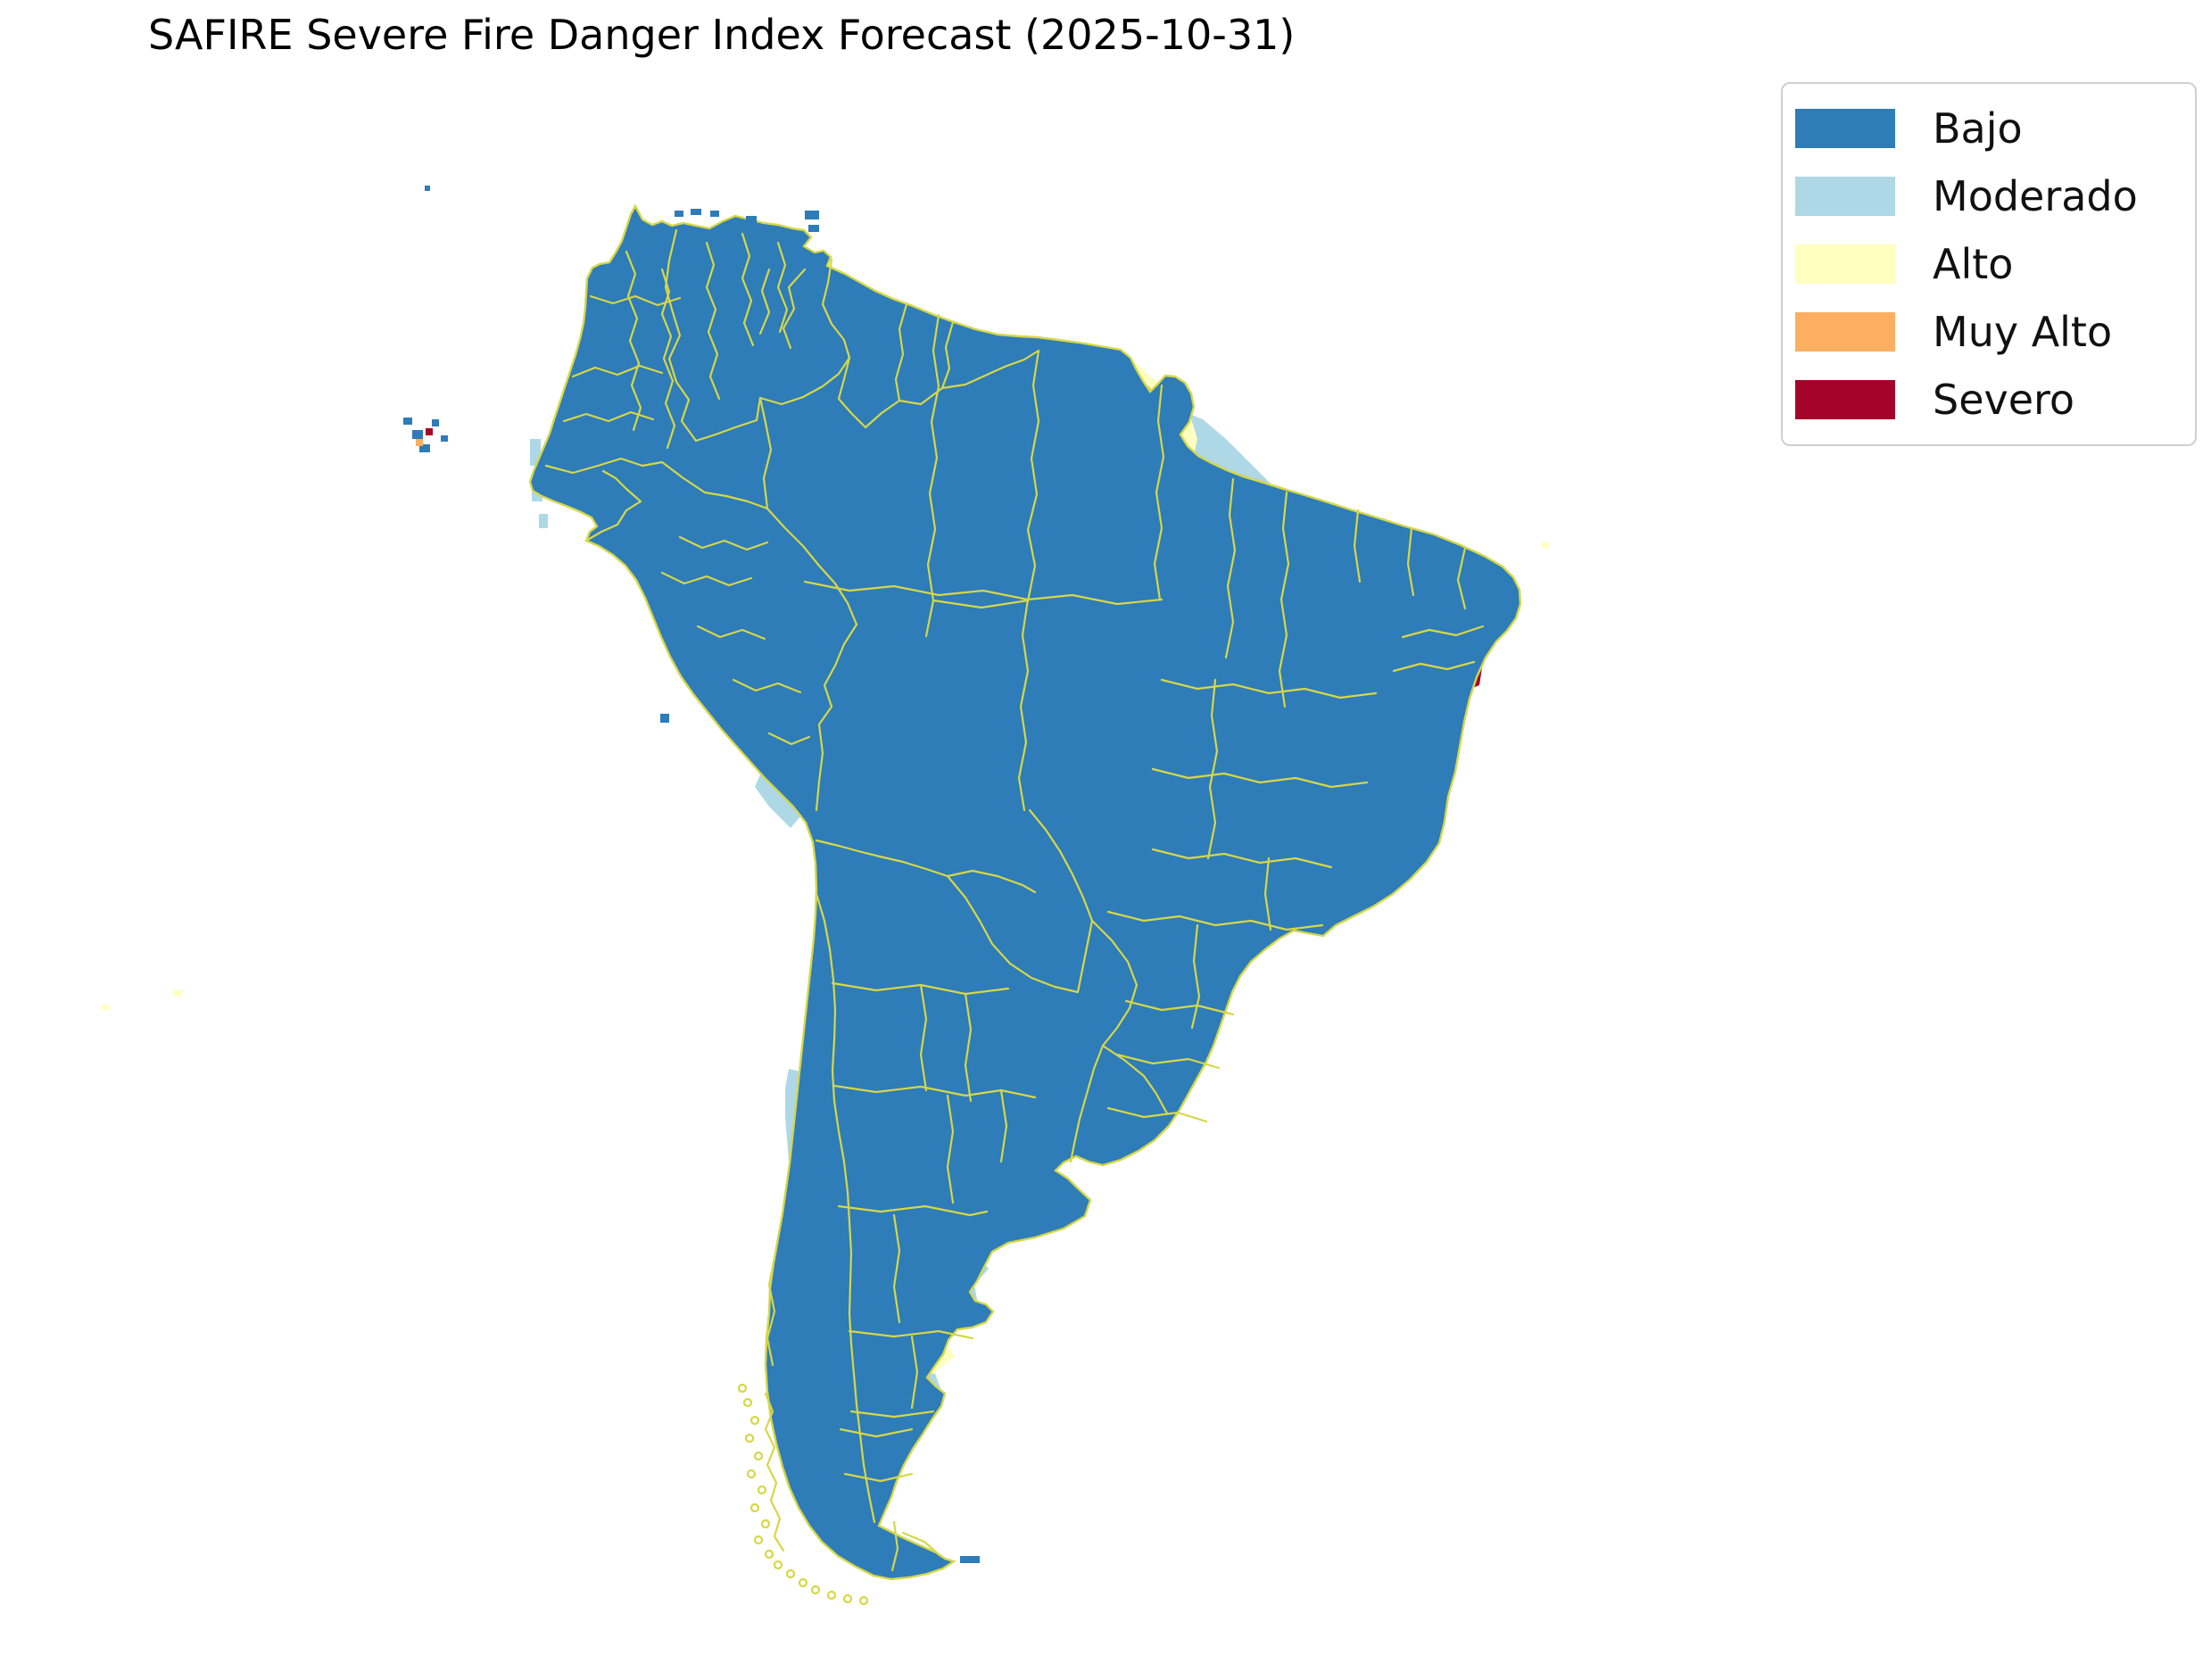 Image resolution: width=2211 pixels, height=1680 pixels. I want to click on legend-swatch-muy-alto, so click(1845, 332).